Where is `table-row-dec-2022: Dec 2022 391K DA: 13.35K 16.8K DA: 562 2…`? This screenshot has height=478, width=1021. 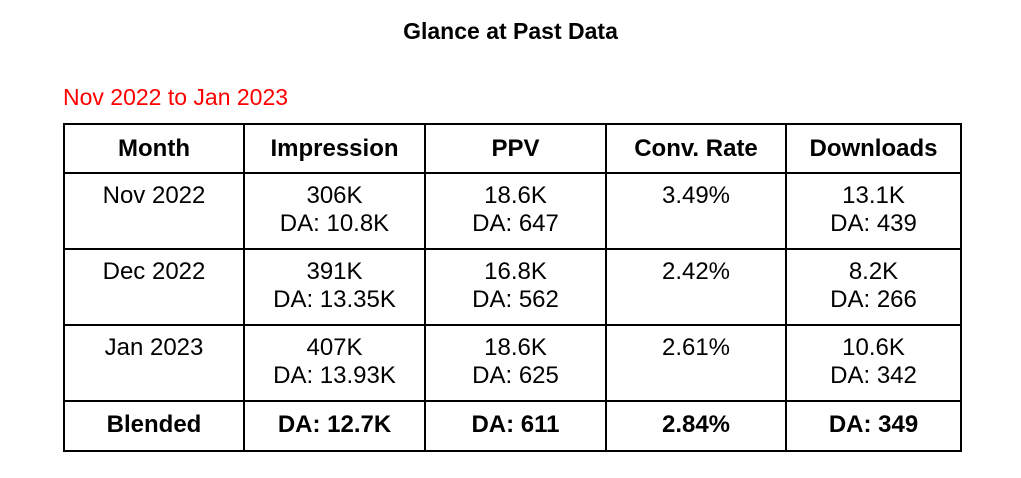
table-row-dec-2022: Dec 2022 391K DA: 13.35K 16.8K DA: 562 2… is located at coordinates (512, 287).